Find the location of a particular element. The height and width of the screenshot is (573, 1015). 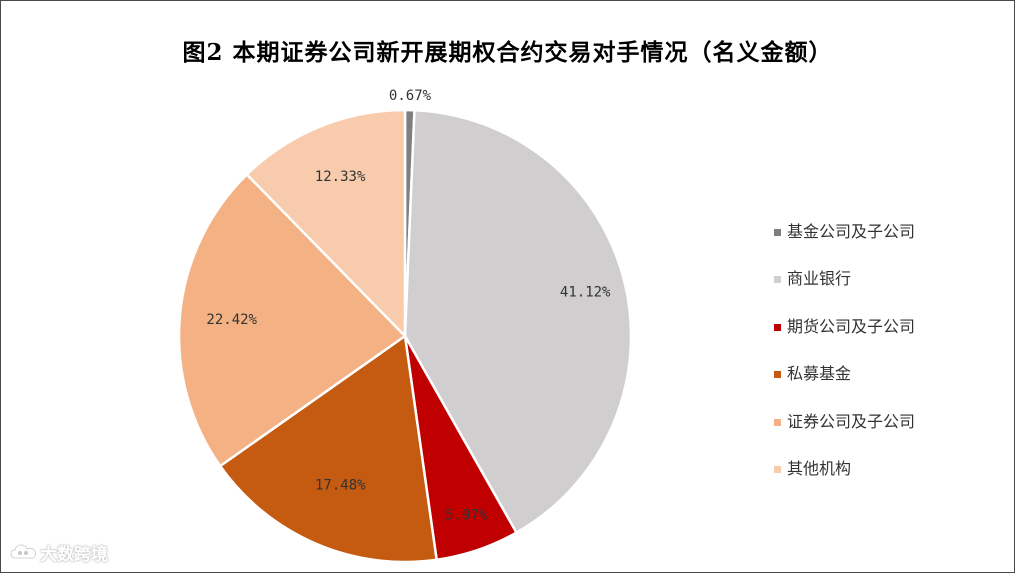

legend-item: 期货公司及子公司 is located at coordinates (844, 338).